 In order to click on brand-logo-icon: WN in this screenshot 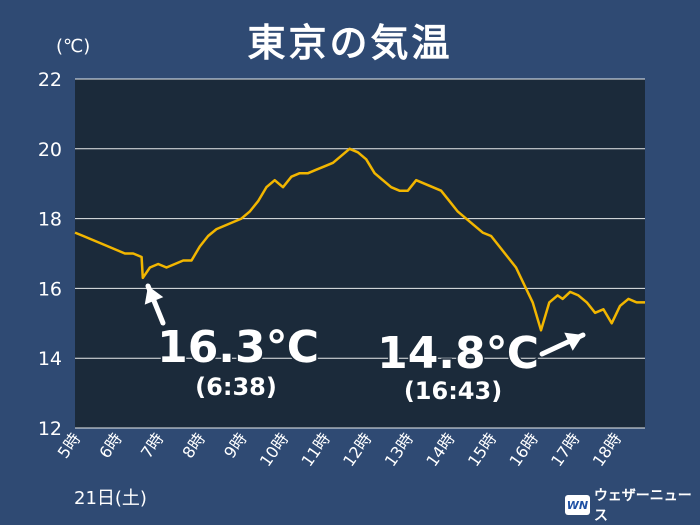, I will do `click(577, 505)`.